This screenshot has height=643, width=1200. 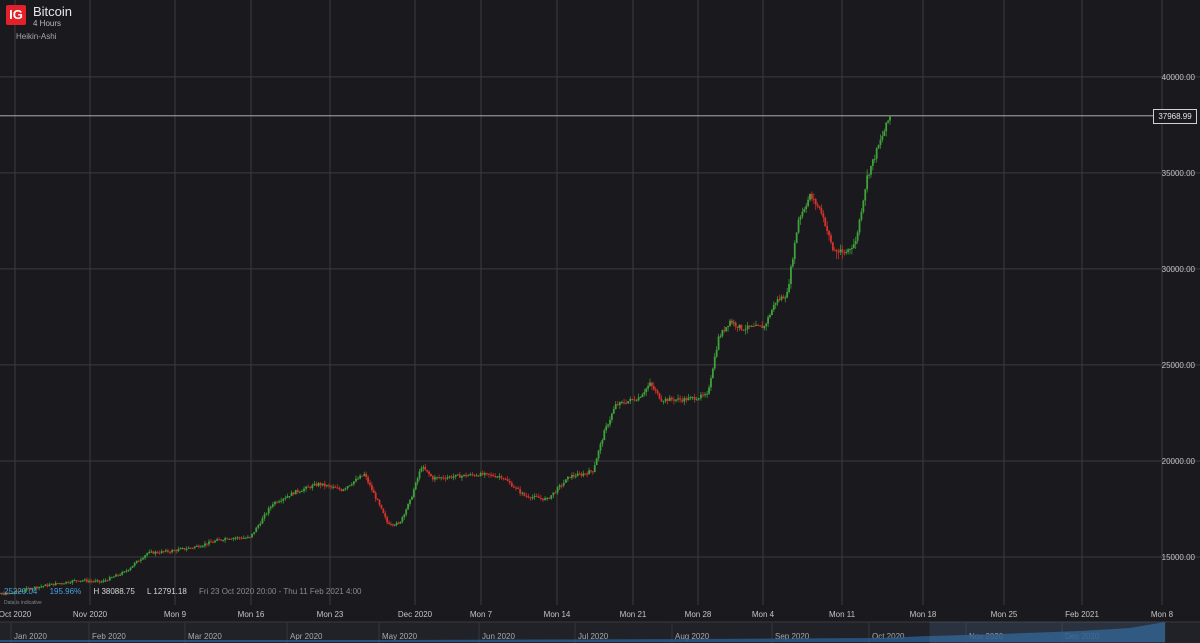 I want to click on interval-label: 4 Hours, so click(x=47, y=23).